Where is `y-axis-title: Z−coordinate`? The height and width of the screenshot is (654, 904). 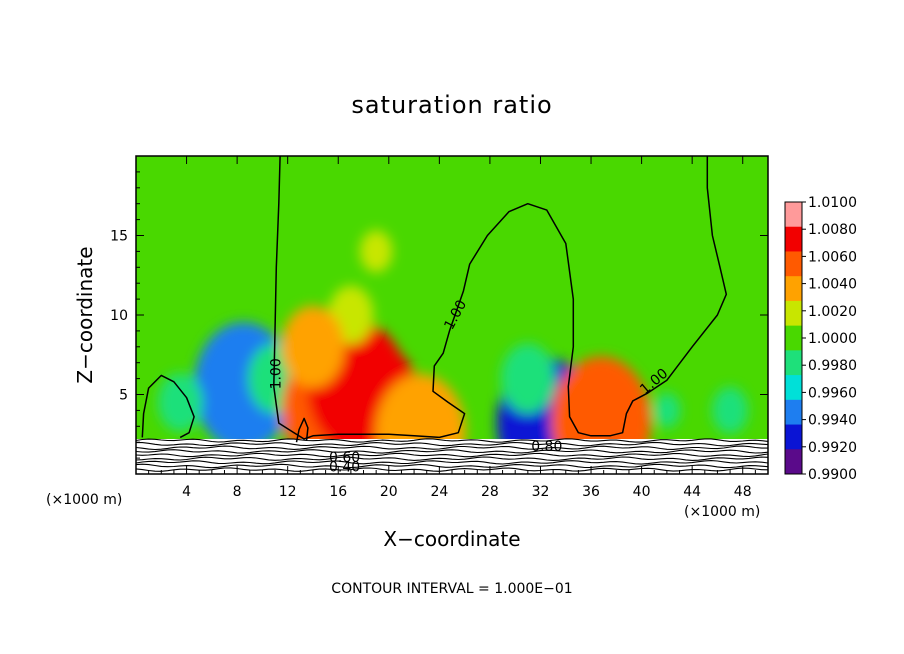 y-axis-title: Z−coordinate is located at coordinates (85, 314).